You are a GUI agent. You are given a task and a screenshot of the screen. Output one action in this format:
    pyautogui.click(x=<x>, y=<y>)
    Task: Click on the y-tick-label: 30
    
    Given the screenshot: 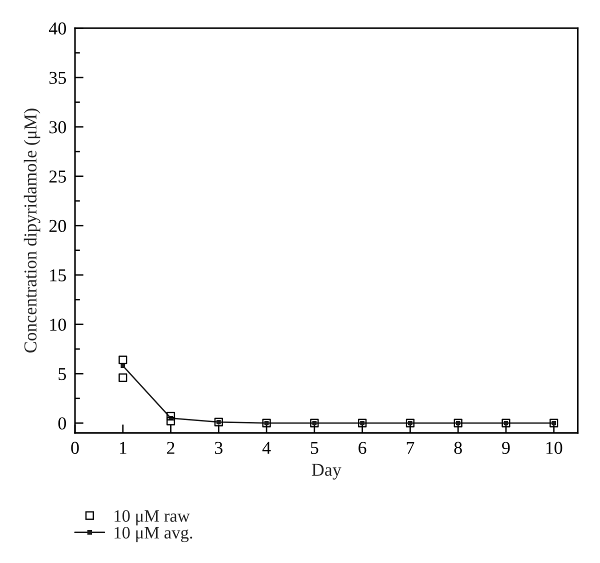 What is the action you would take?
    pyautogui.click(x=57, y=127)
    